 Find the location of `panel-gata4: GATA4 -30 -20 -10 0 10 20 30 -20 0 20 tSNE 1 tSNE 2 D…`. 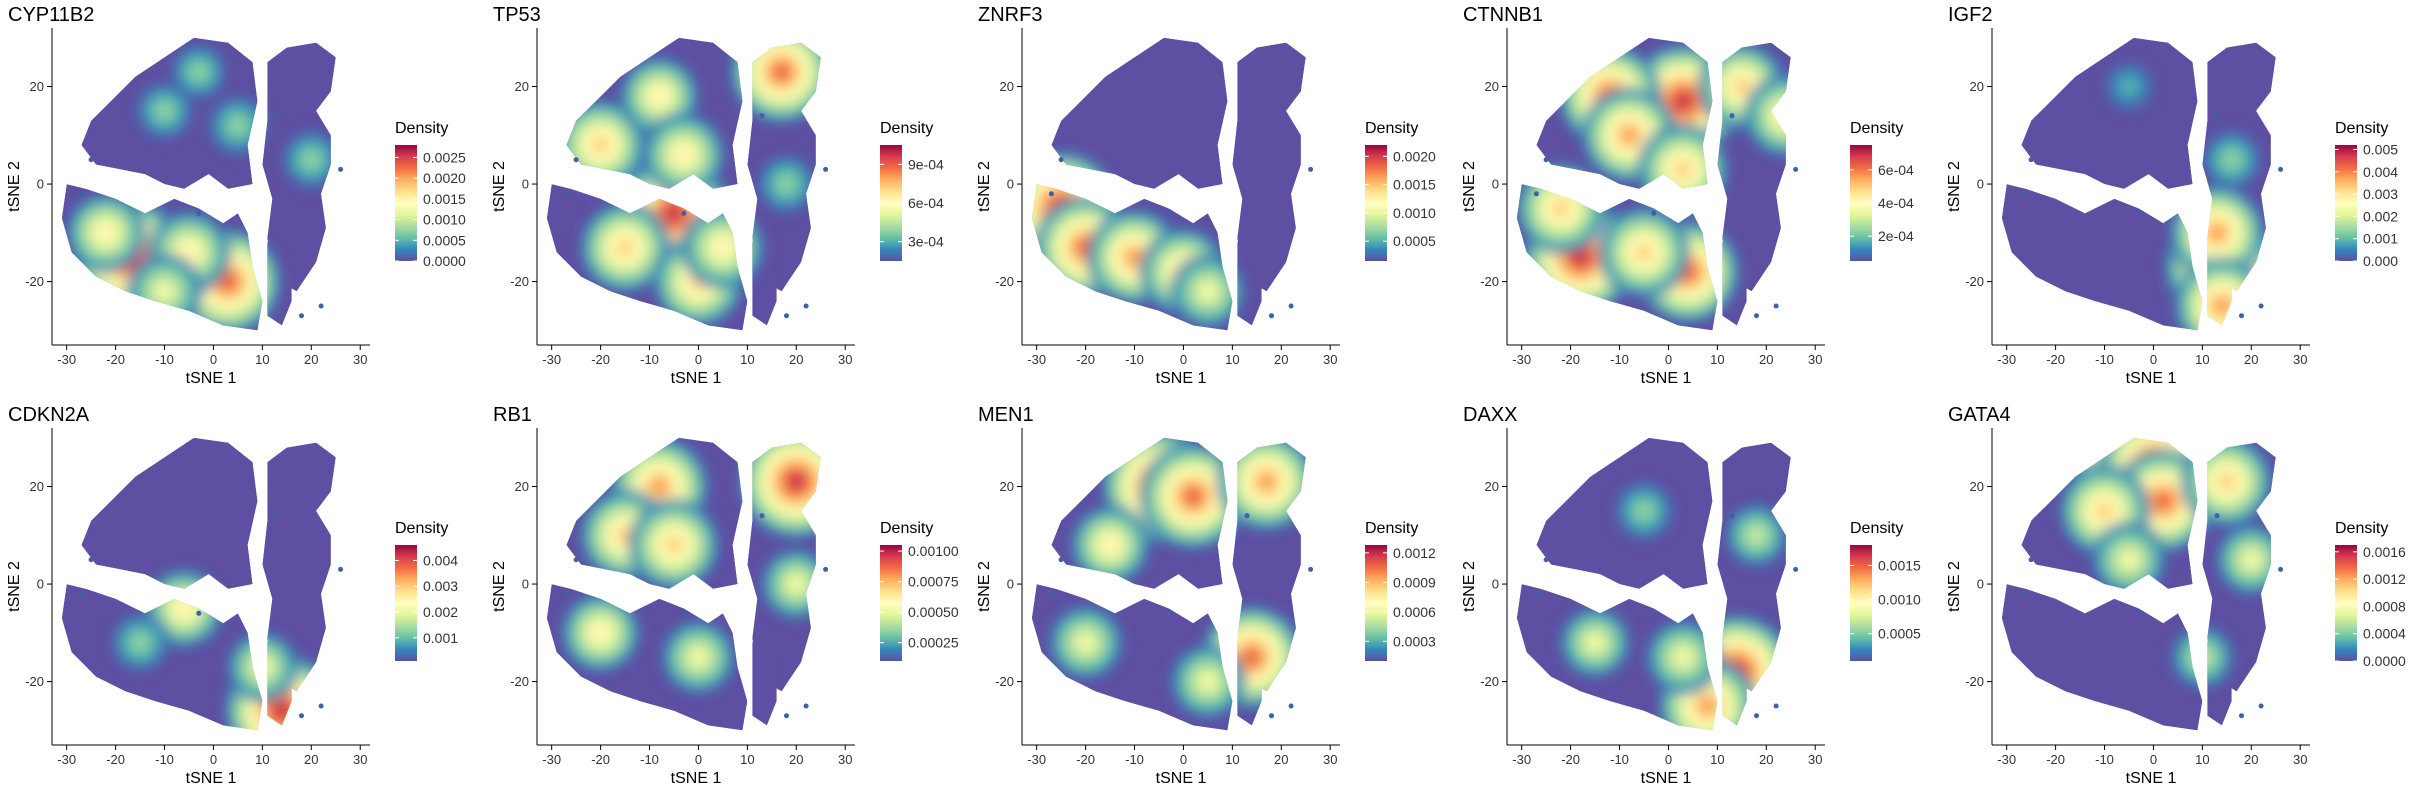

panel-gata4: GATA4 -30 -20 -10 0 10 20 30 -20 0 20 tSNE 1 tSNE 2 D… is located at coordinates (2176, 595).